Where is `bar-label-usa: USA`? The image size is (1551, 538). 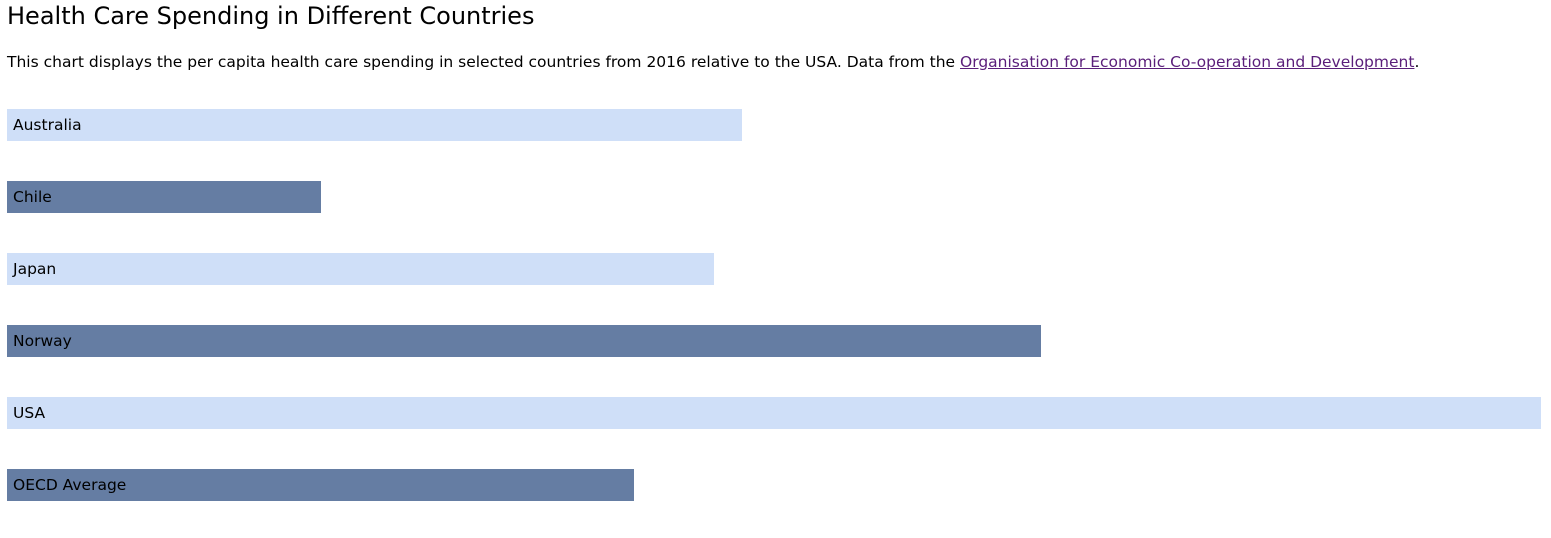 bar-label-usa: USA is located at coordinates (29, 413).